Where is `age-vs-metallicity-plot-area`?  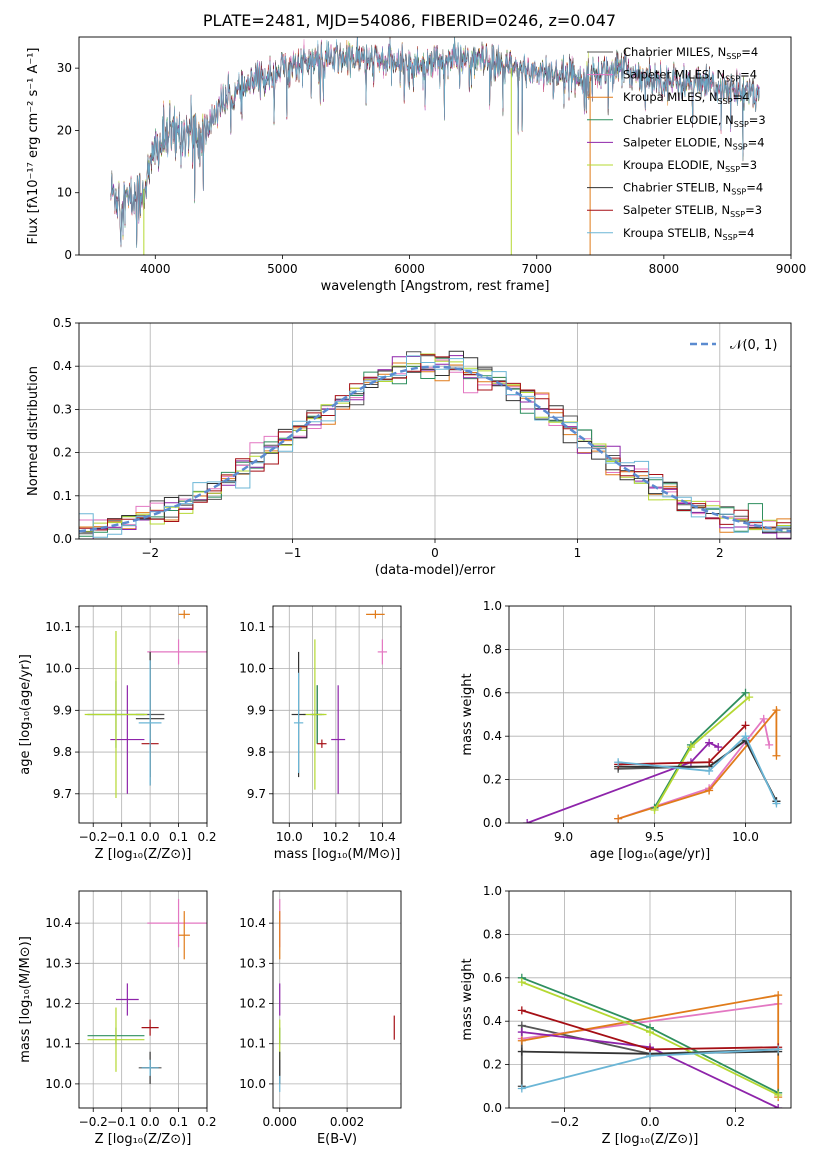 age-vs-metallicity-plot-area is located at coordinates (143, 714).